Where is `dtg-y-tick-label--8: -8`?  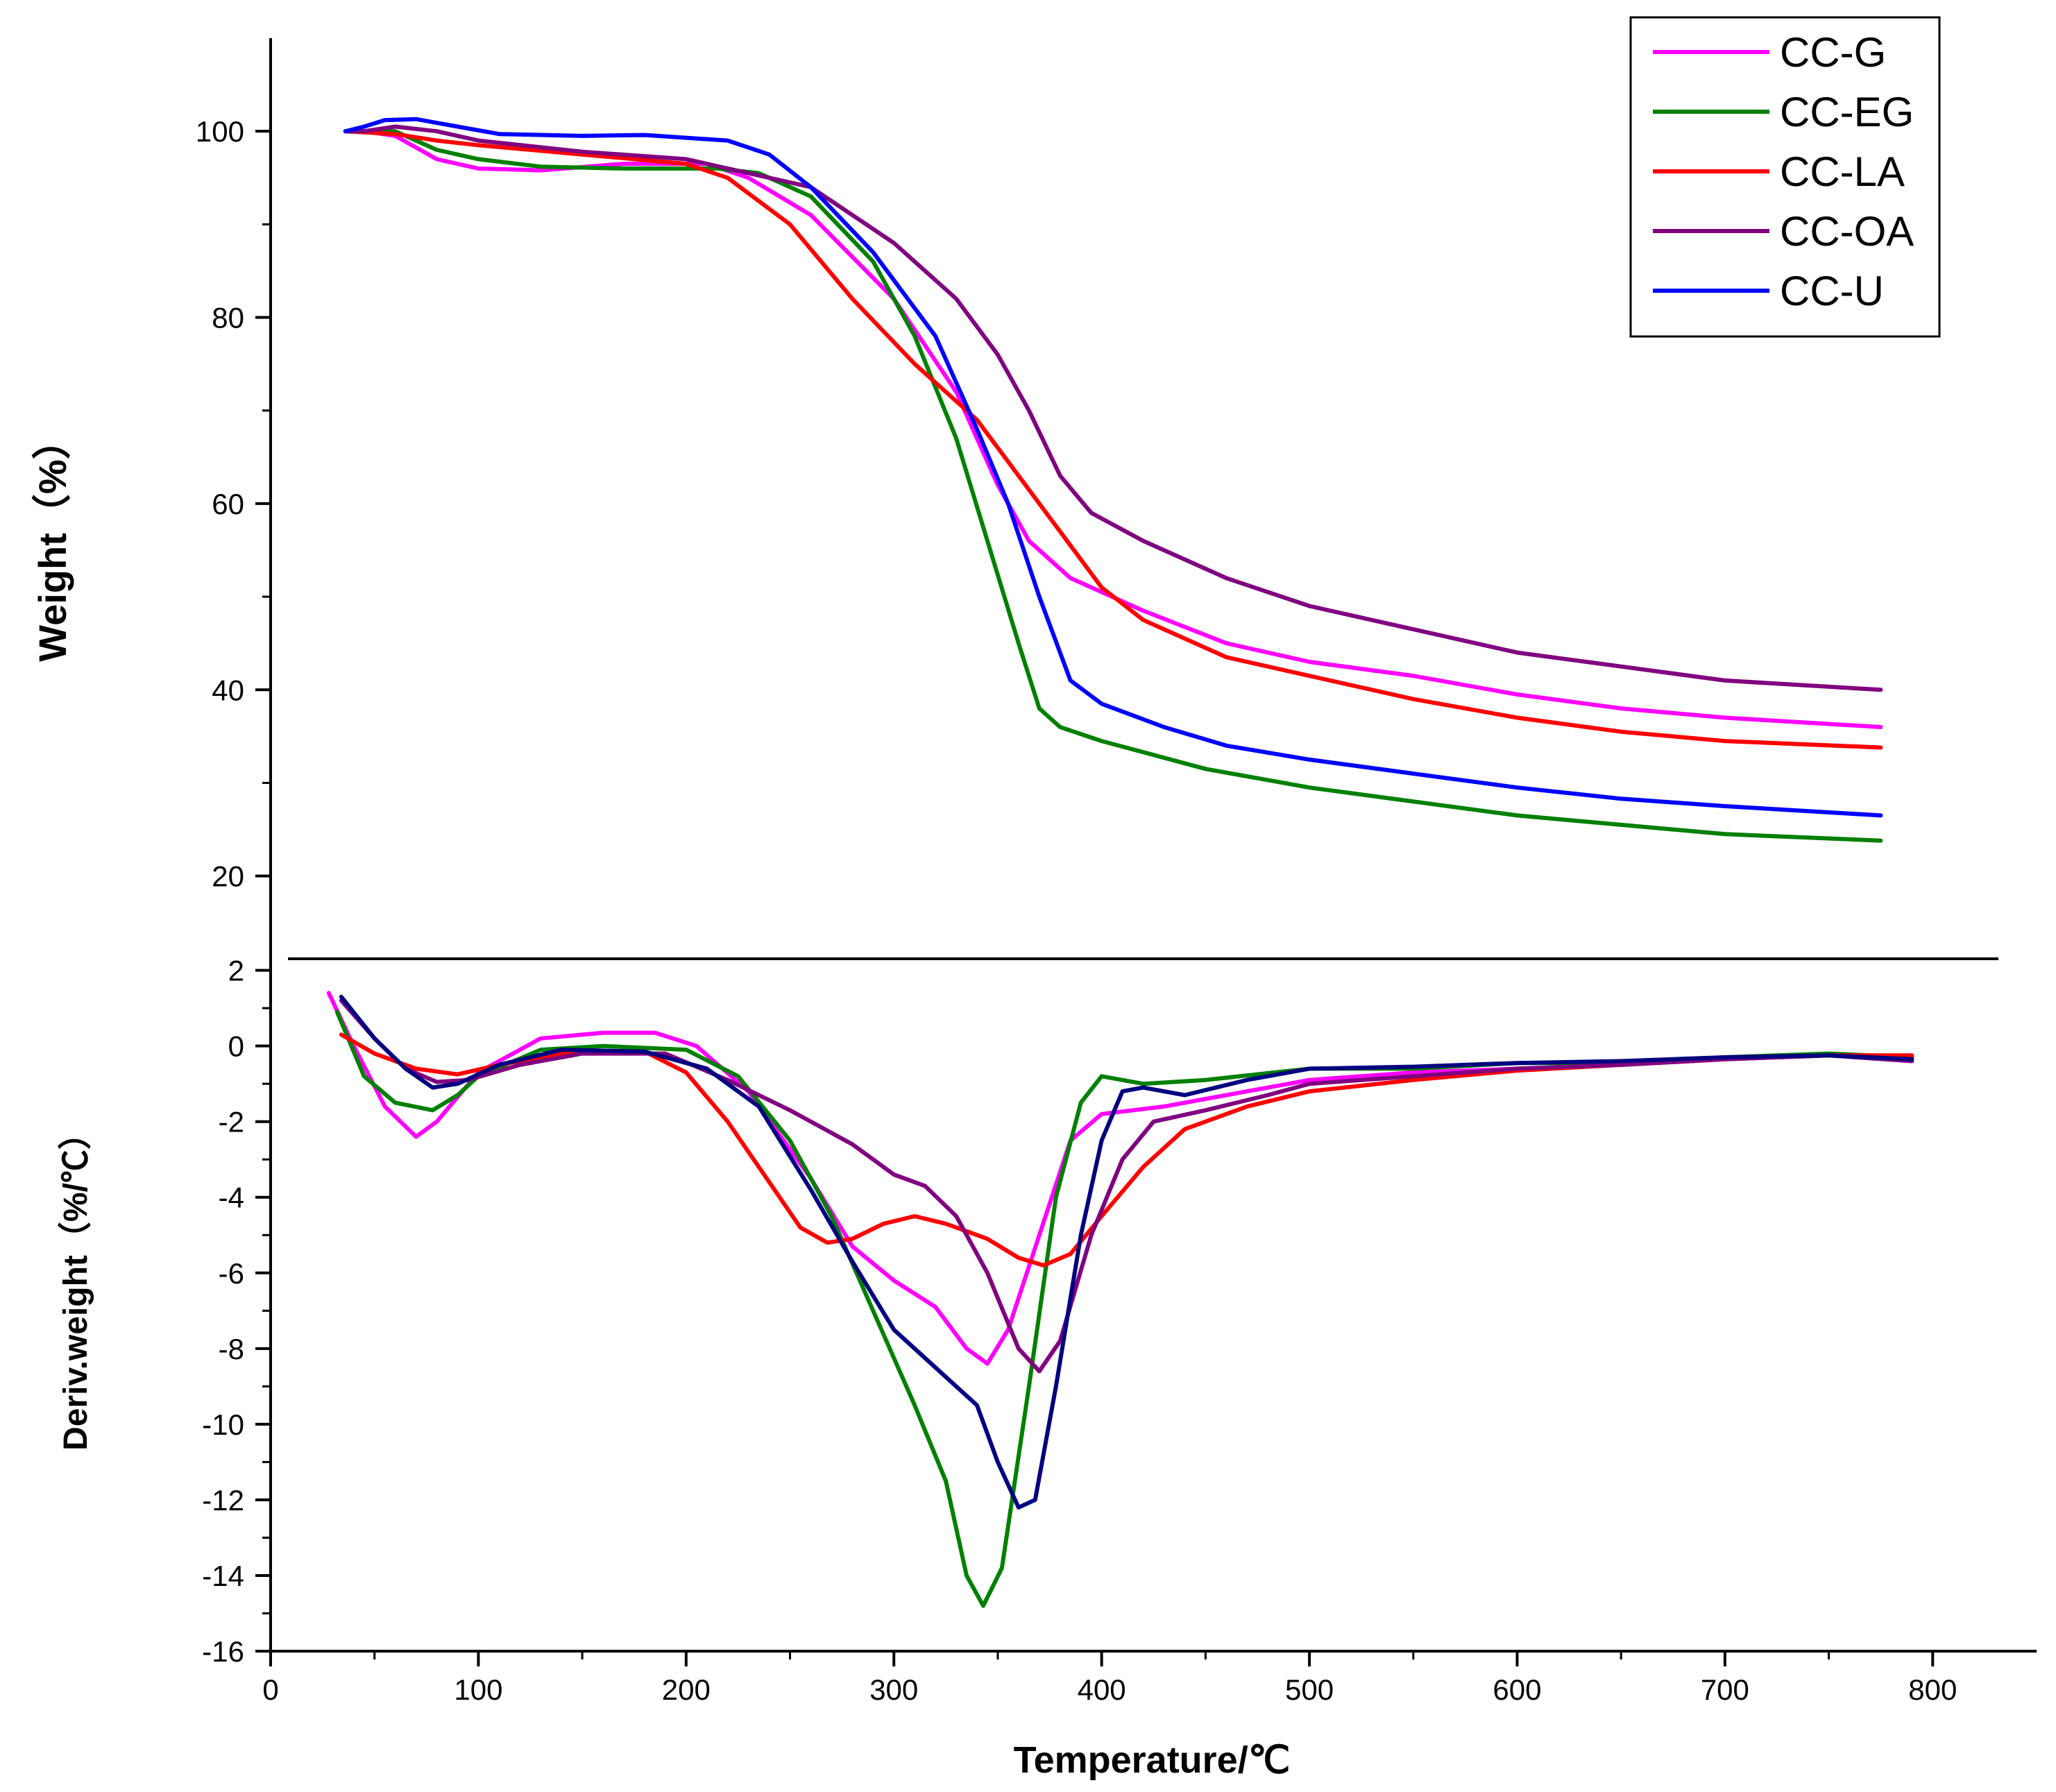
dtg-y-tick-label--8: -8 is located at coordinates (231, 1349).